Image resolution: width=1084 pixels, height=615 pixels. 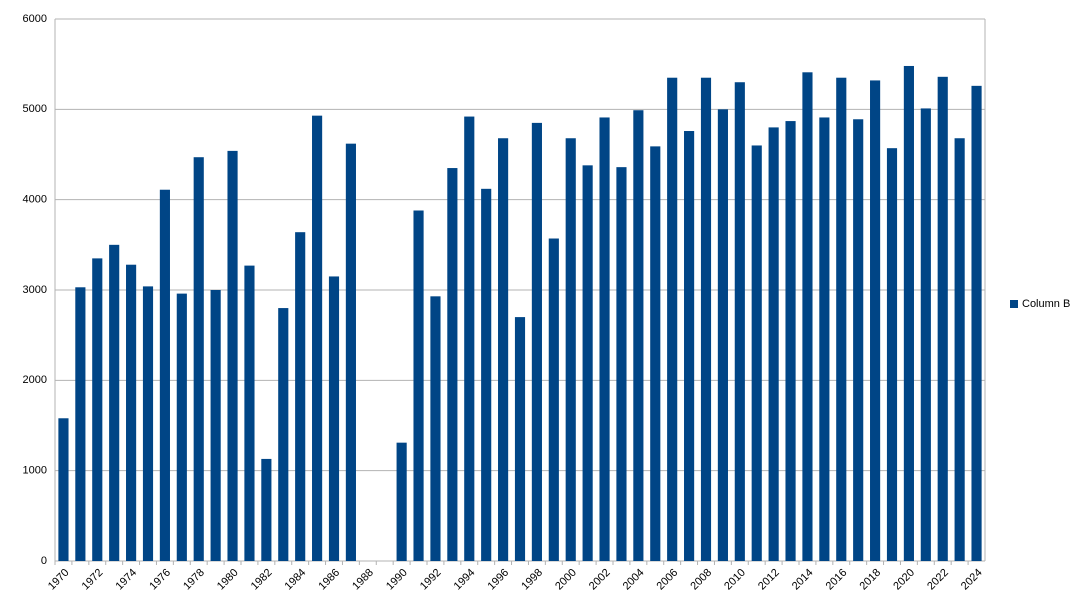 What do you see at coordinates (93, 580) in the screenshot?
I see `x-tick-label: 1972` at bounding box center [93, 580].